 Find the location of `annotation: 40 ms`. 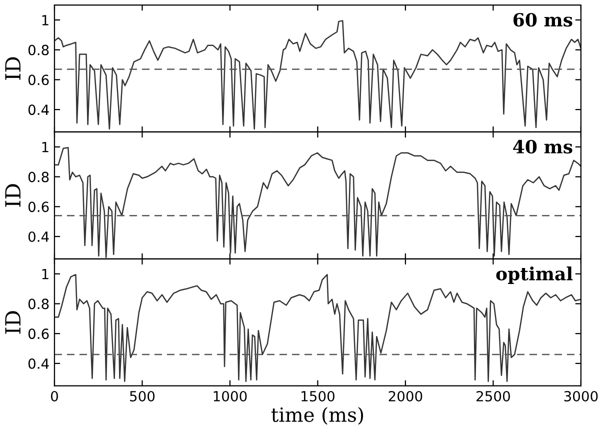

annotation: 40 ms is located at coordinates (542, 147).